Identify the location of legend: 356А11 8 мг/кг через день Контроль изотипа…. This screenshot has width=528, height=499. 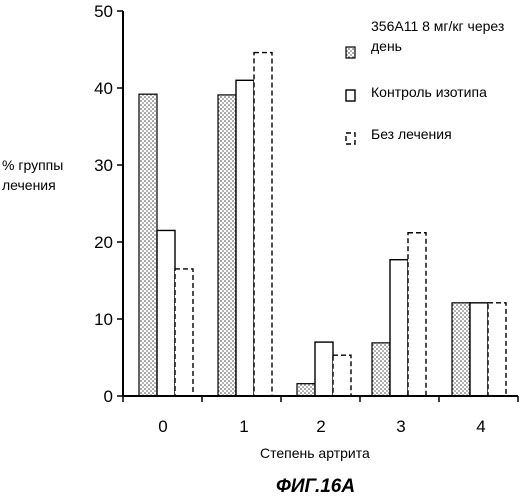
(425, 81).